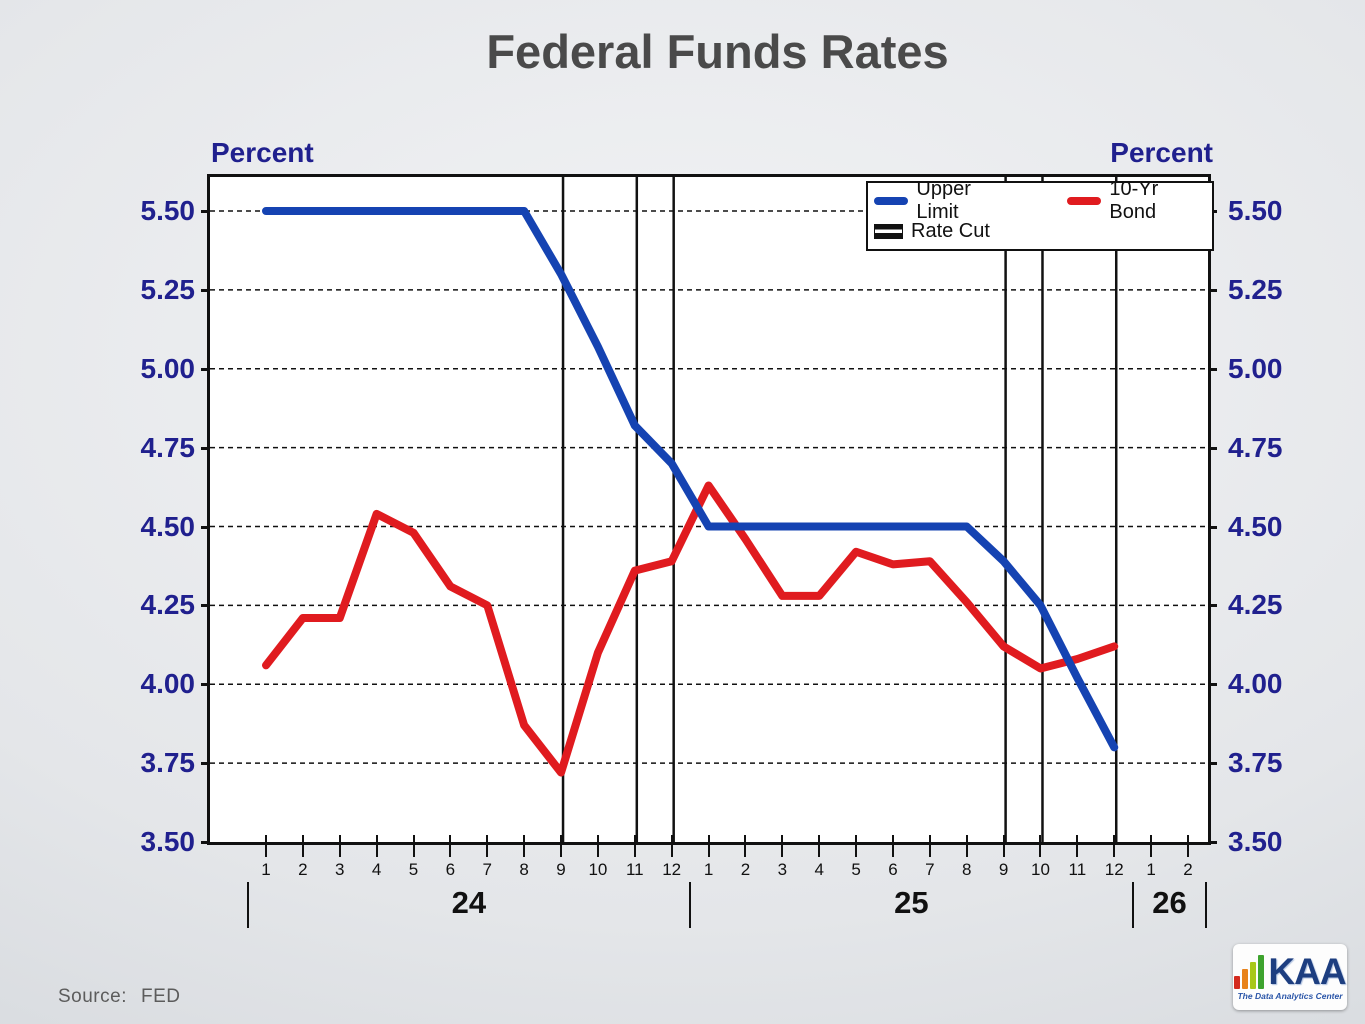  I want to click on legend-row-1: Upper Limit 10-Yr Bond, so click(1040, 200).